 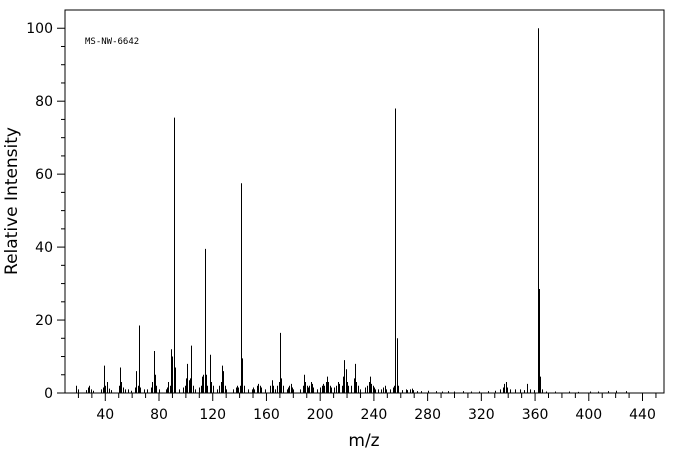 What do you see at coordinates (45, 211) in the screenshot?
I see `y-axis: 0 20 40 60 80 100` at bounding box center [45, 211].